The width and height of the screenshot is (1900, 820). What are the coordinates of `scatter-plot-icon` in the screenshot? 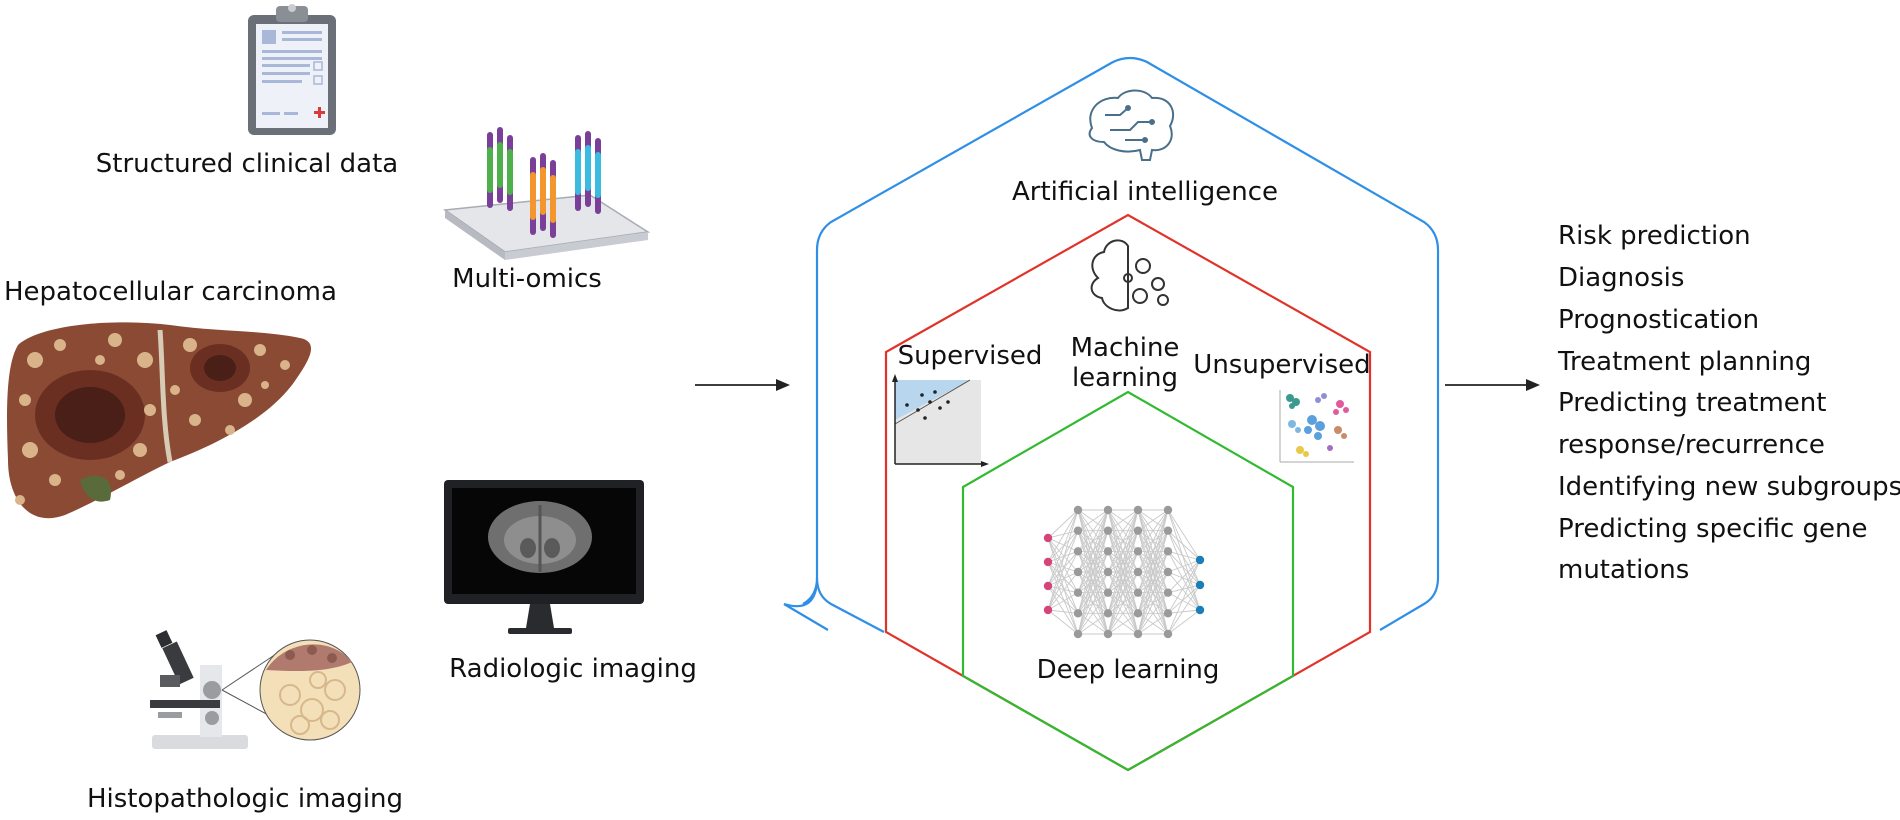 It's located at (940, 420).